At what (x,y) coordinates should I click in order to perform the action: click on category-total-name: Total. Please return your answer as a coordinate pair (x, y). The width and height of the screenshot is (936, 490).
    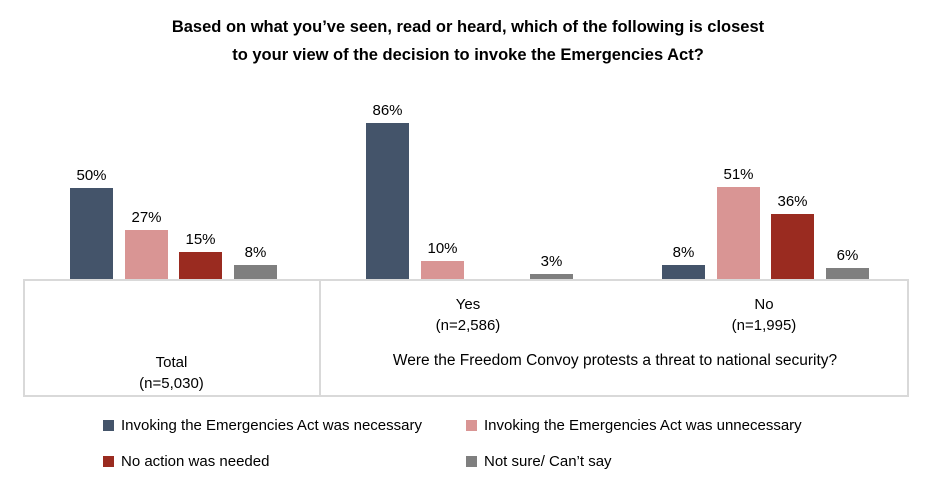
    Looking at the image, I should click on (171, 362).